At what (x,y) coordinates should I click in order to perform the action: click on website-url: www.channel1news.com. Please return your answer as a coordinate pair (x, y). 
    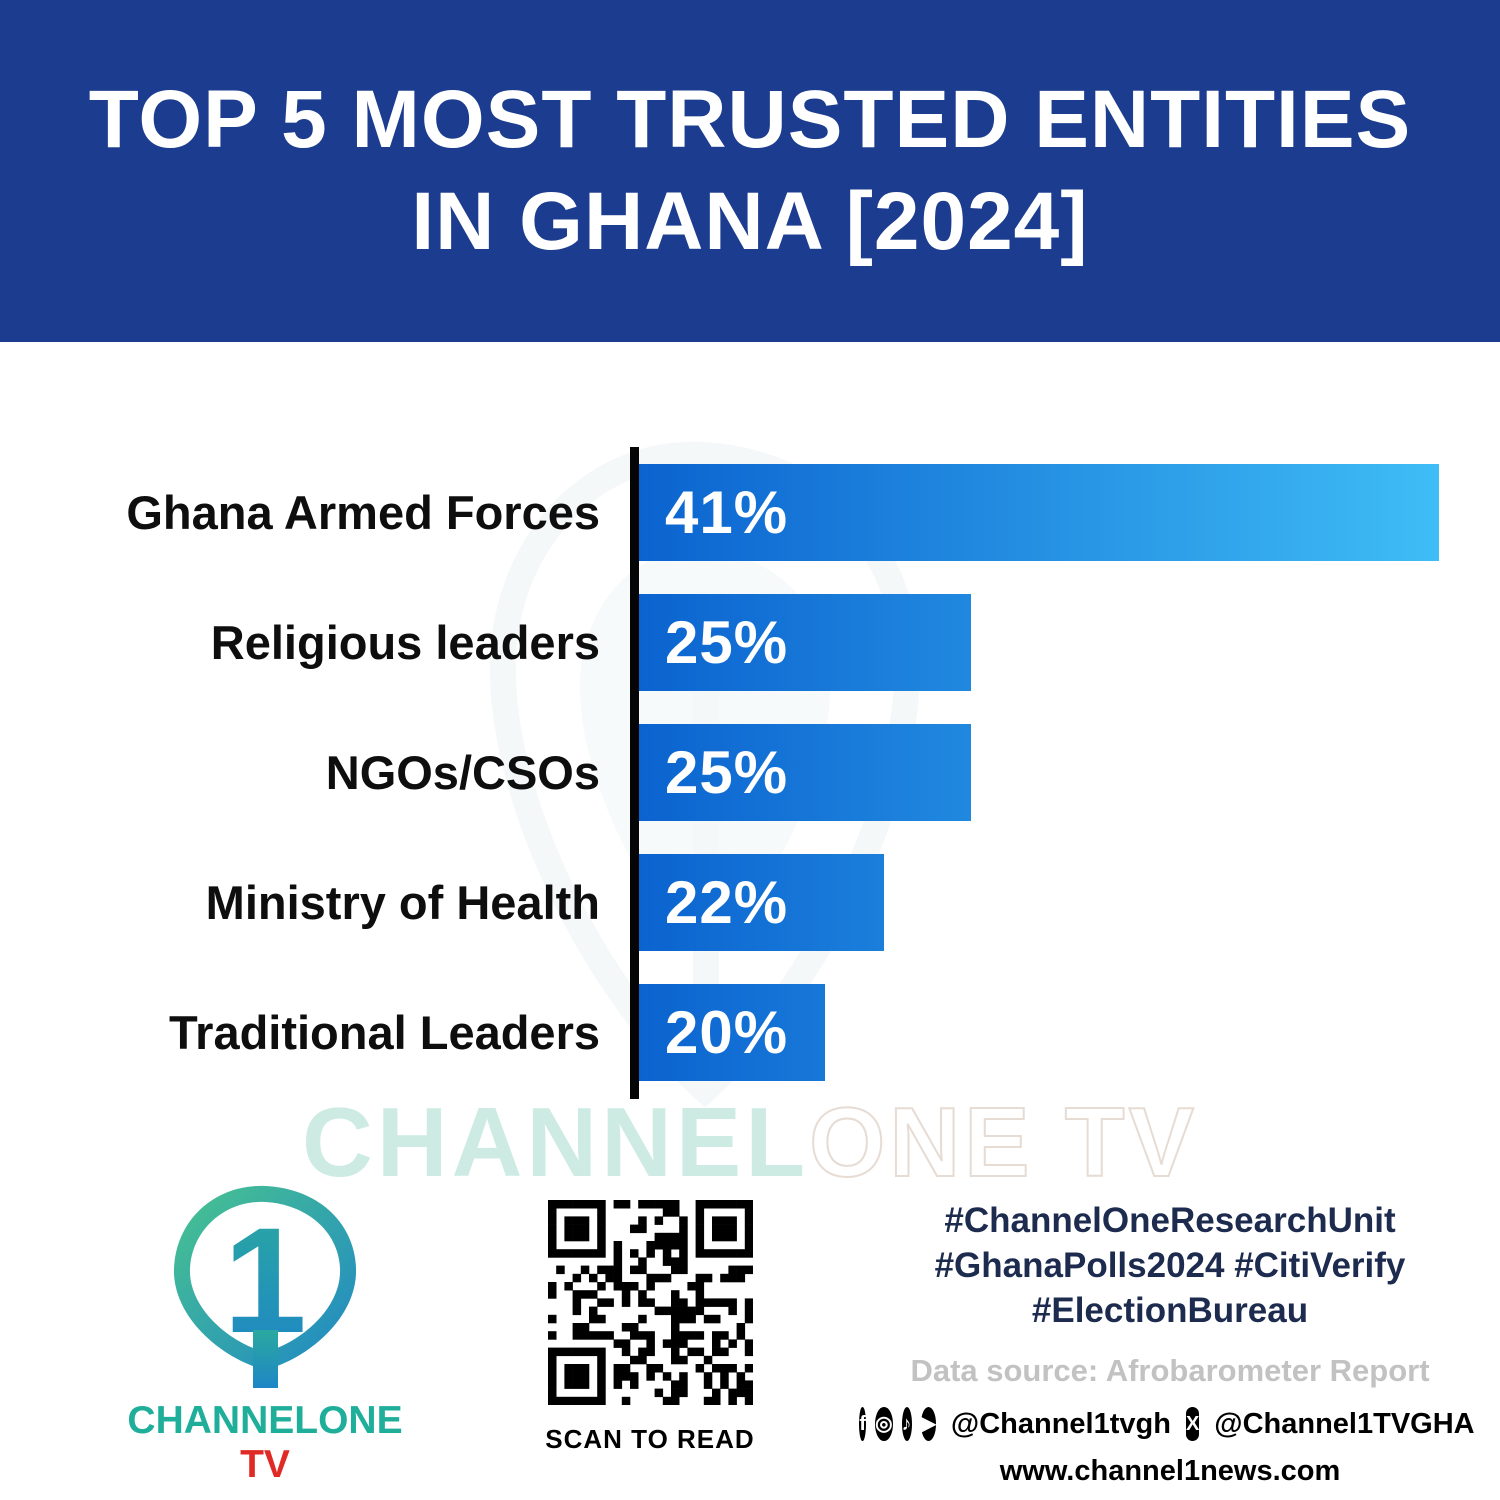
    Looking at the image, I should click on (1170, 1471).